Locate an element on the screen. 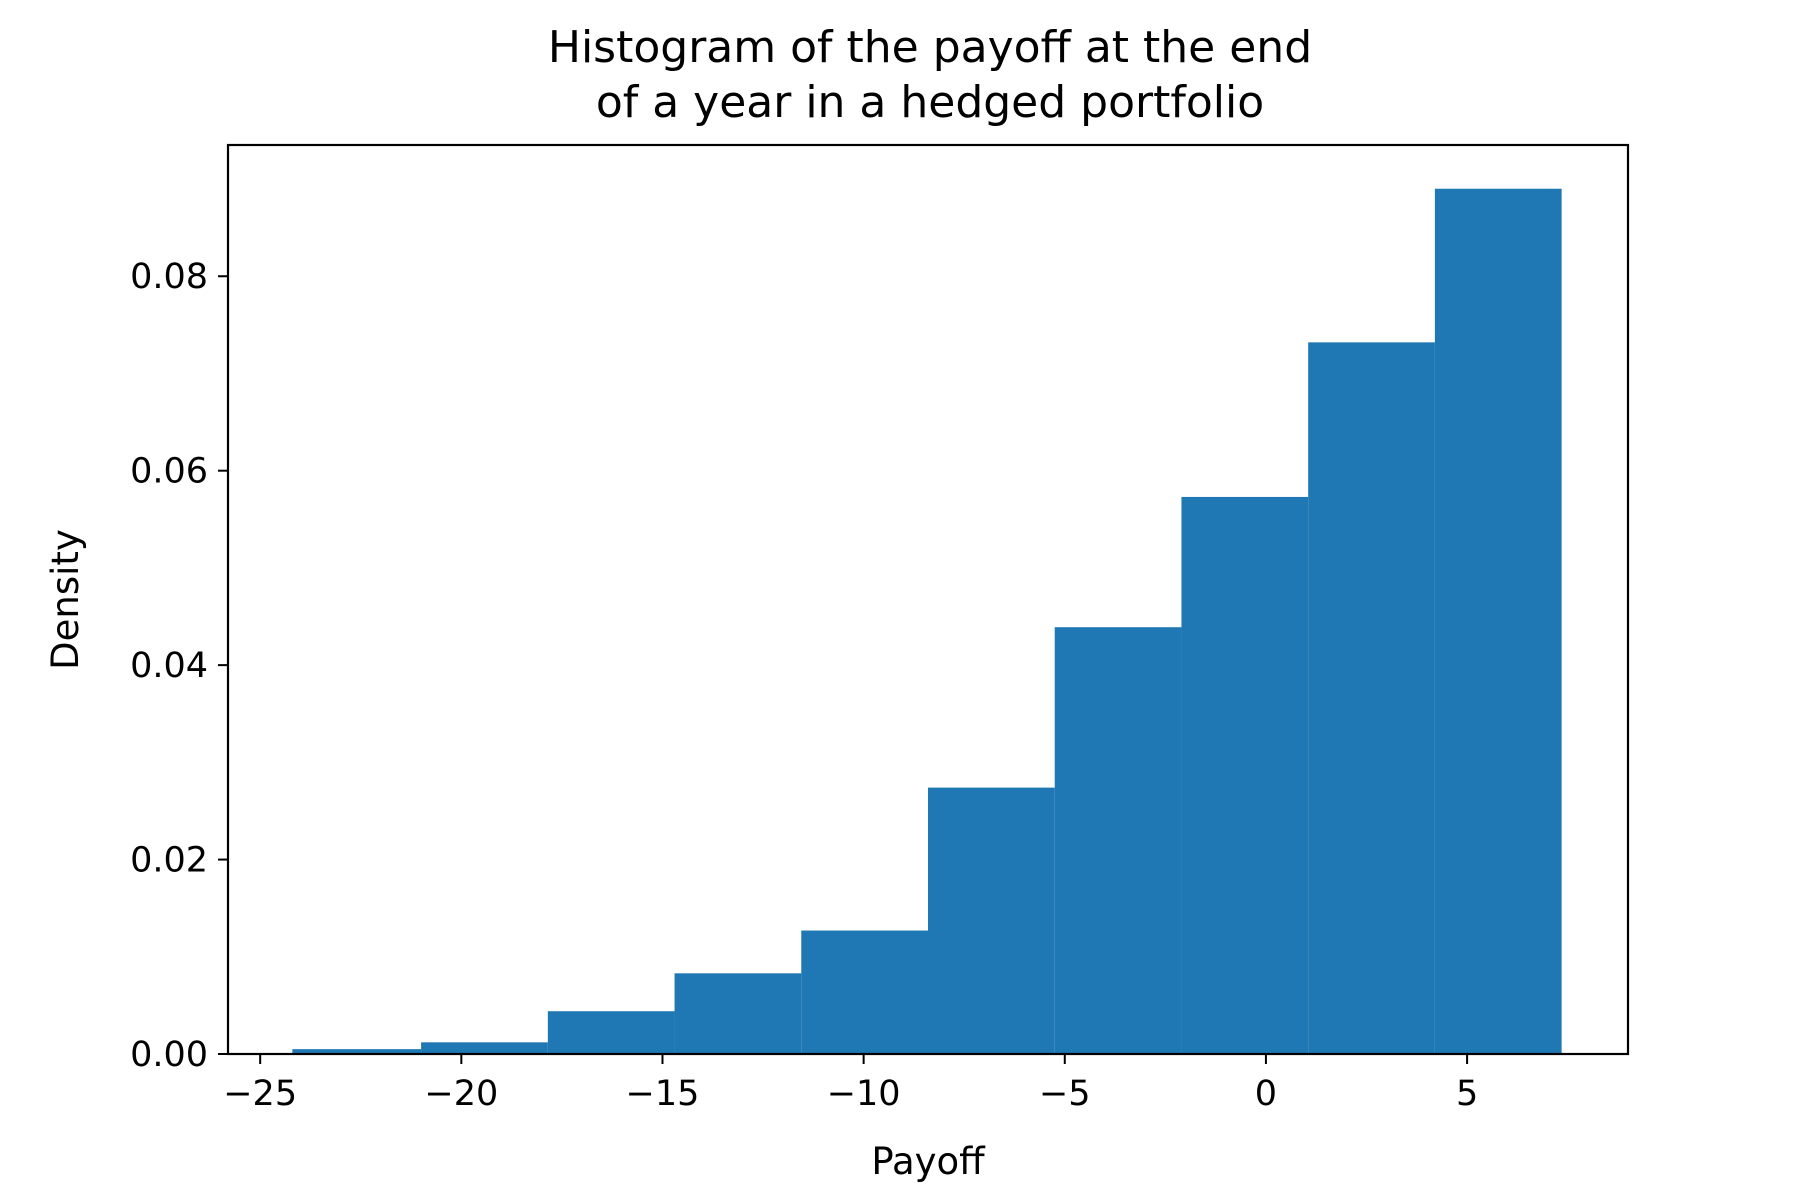 This screenshot has width=1800, height=1200. chart-title-line-2: of a year in a hedged portfolio is located at coordinates (930, 102).